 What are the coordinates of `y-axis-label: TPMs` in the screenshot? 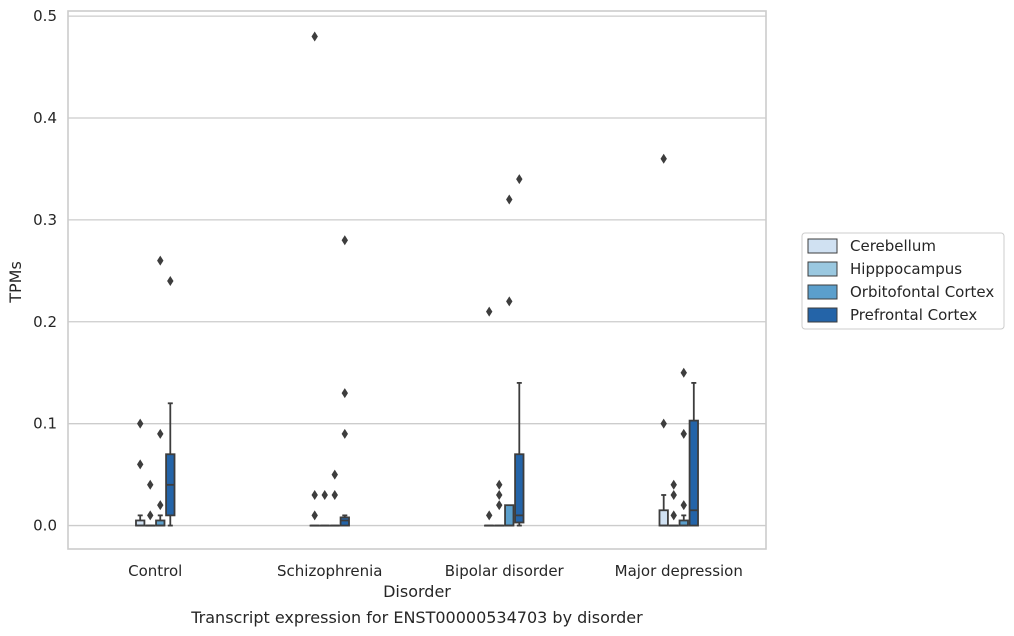 It's located at (15, 282).